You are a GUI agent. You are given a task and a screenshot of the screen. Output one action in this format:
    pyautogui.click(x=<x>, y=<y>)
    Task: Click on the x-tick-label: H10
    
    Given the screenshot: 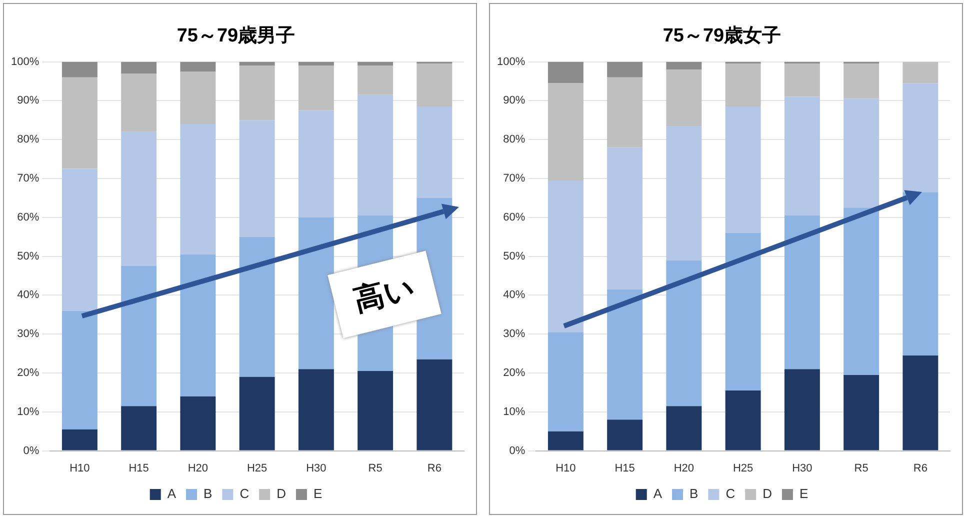 What is the action you would take?
    pyautogui.click(x=566, y=468)
    